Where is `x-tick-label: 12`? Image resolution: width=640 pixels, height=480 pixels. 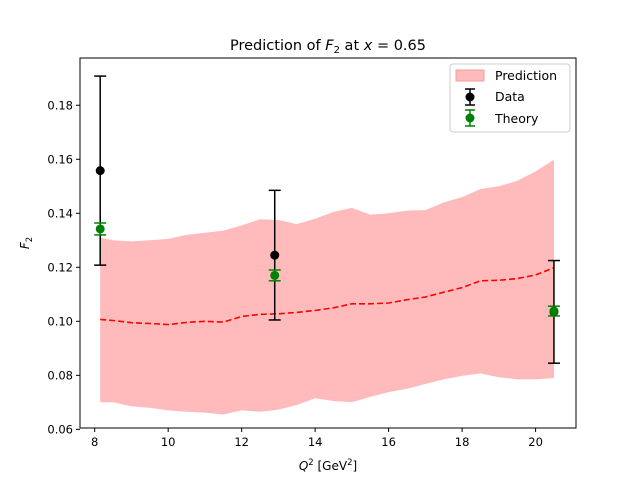
x-tick-label: 12 is located at coordinates (241, 442).